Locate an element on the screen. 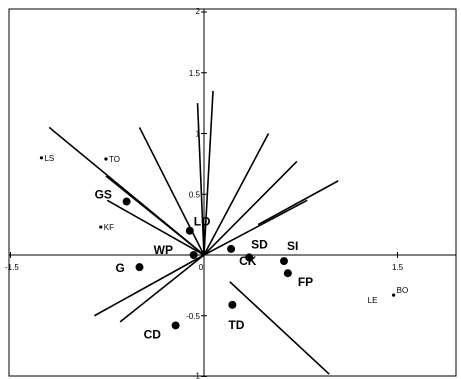  point-label: BO is located at coordinates (403, 290).